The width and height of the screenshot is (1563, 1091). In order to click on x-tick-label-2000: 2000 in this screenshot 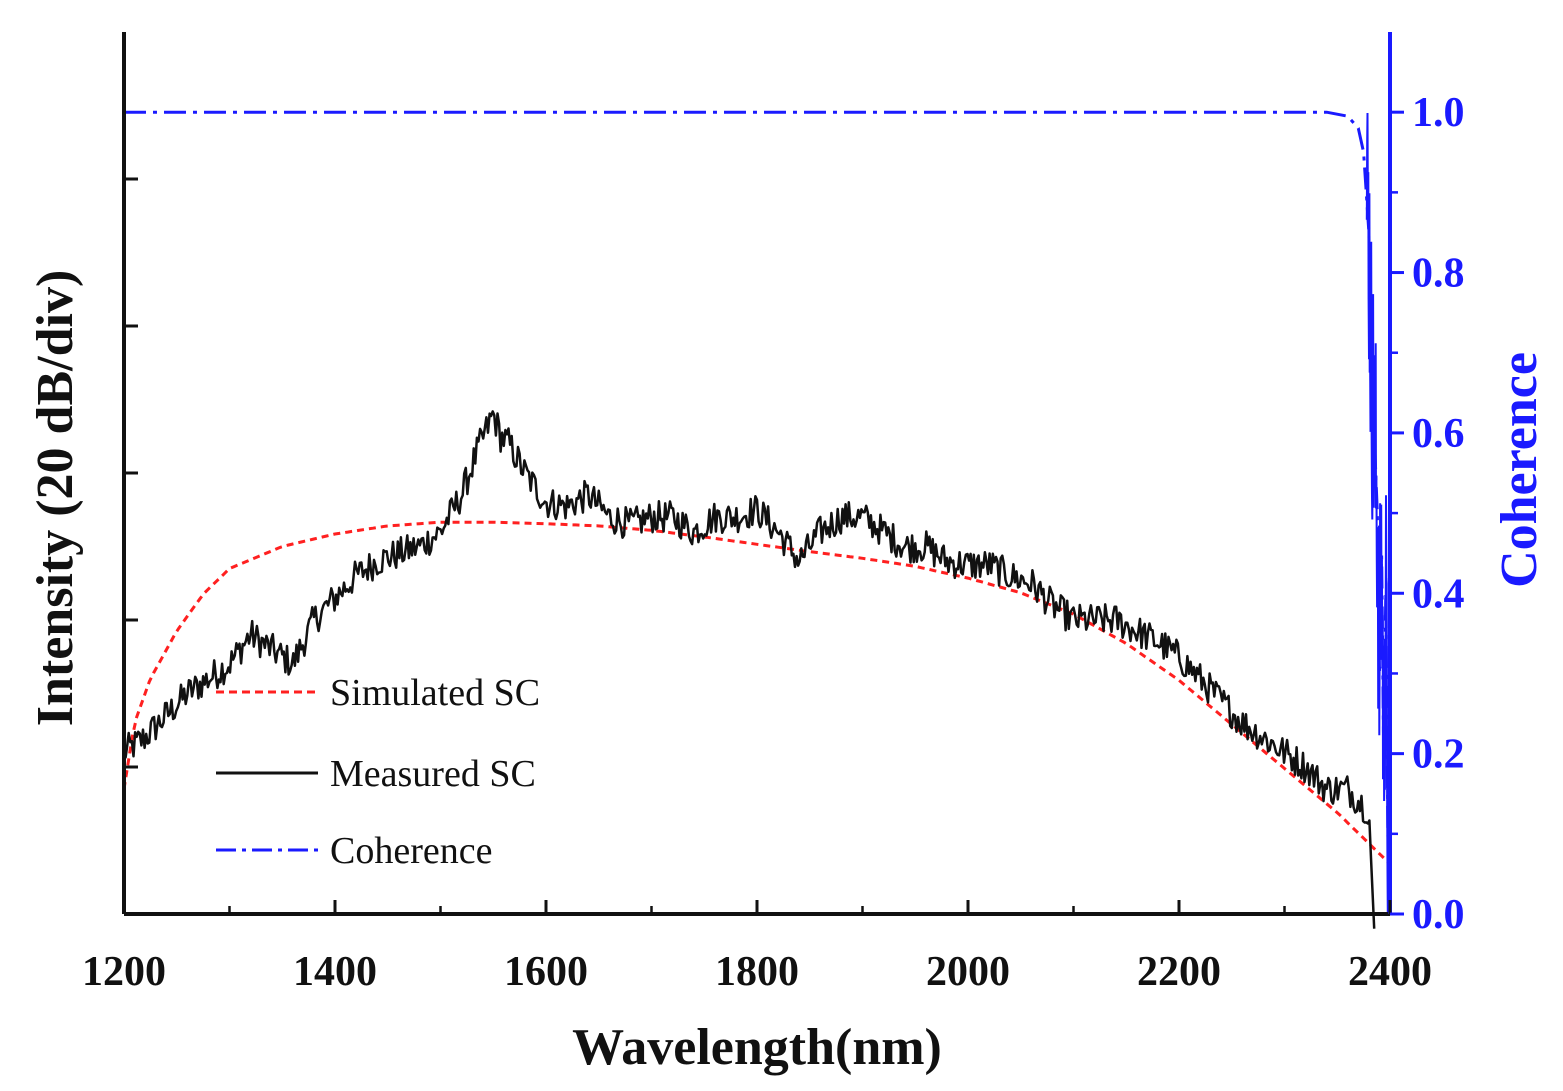, I will do `click(968, 972)`.